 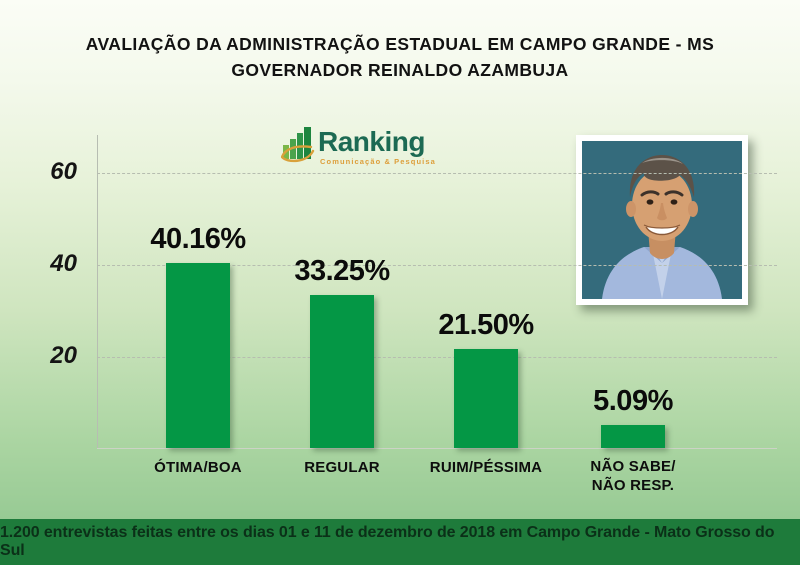 I want to click on bar-value-tima-boa: 40.16%, so click(x=198, y=239).